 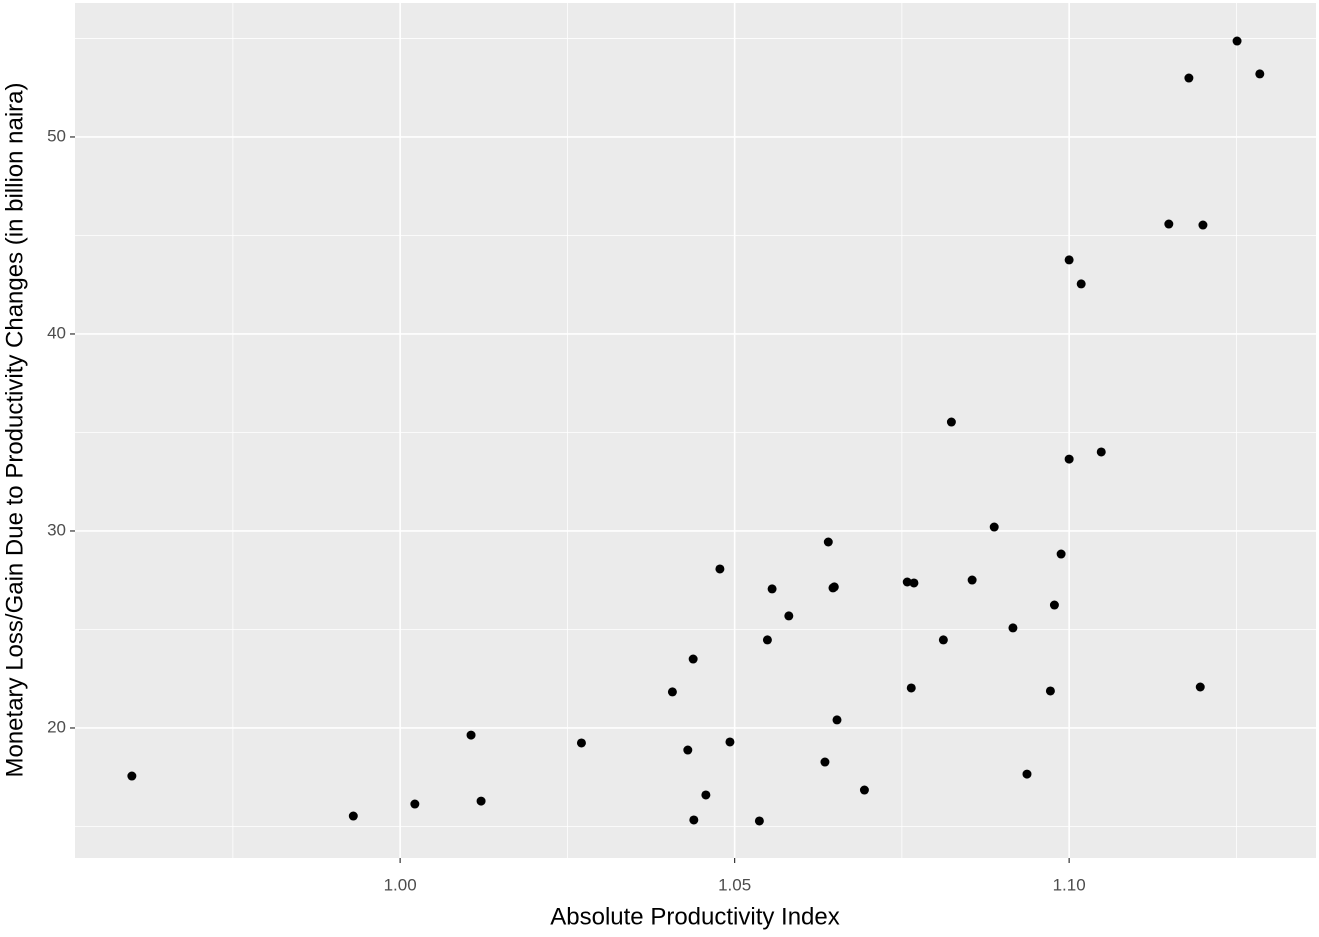 What do you see at coordinates (1069, 884) in the screenshot?
I see `x-tick-label: 1.10` at bounding box center [1069, 884].